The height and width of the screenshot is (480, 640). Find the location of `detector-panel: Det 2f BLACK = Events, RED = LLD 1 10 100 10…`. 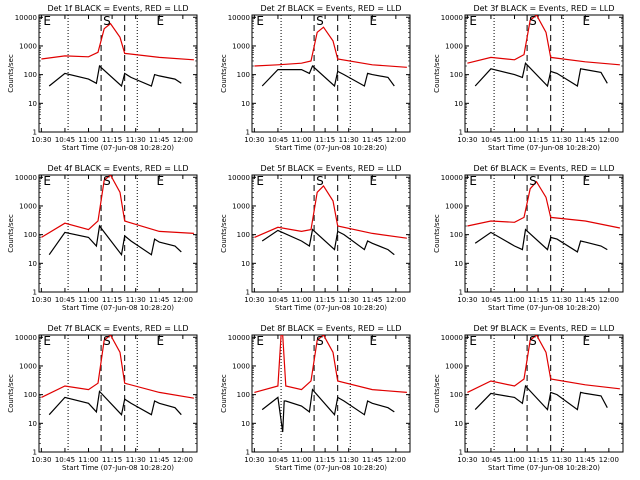

detector-panel: Det 2f BLACK = Events, RED = LLD 1 10 100 10… is located at coordinates (315, 78).